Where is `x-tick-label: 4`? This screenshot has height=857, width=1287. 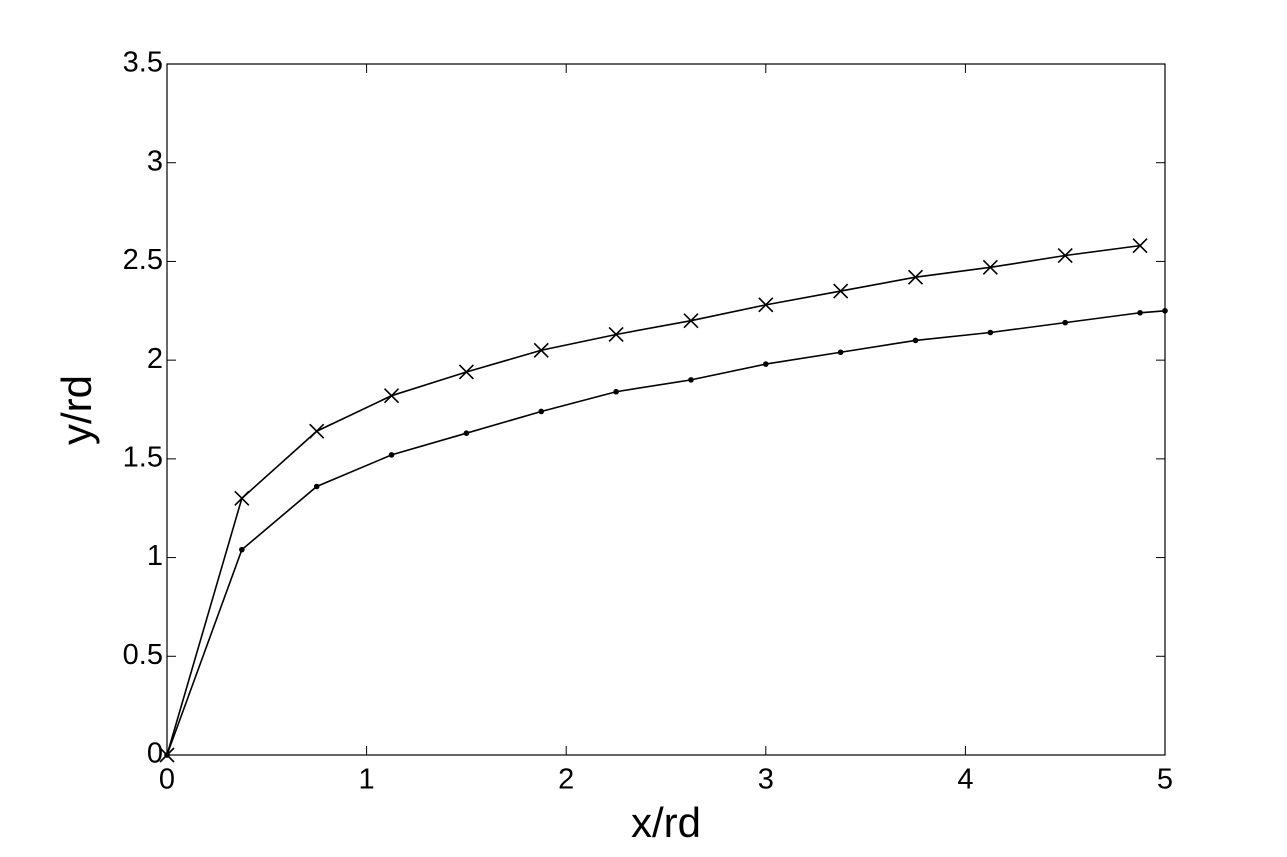 x-tick-label: 4 is located at coordinates (965, 780).